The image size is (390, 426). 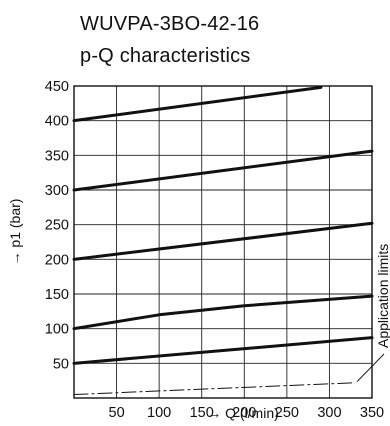 I want to click on y-tick-label: 400, so click(x=57, y=122).